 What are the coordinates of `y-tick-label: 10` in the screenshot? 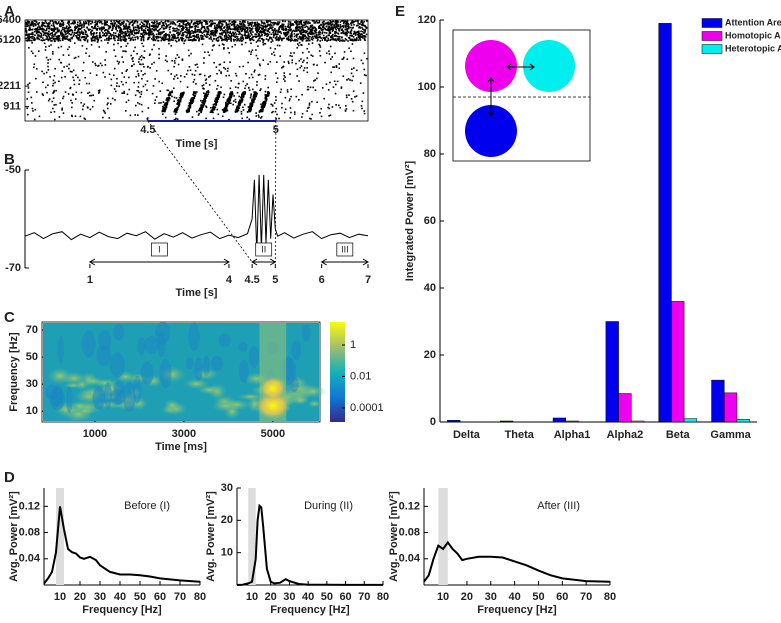 It's located at (32, 411).